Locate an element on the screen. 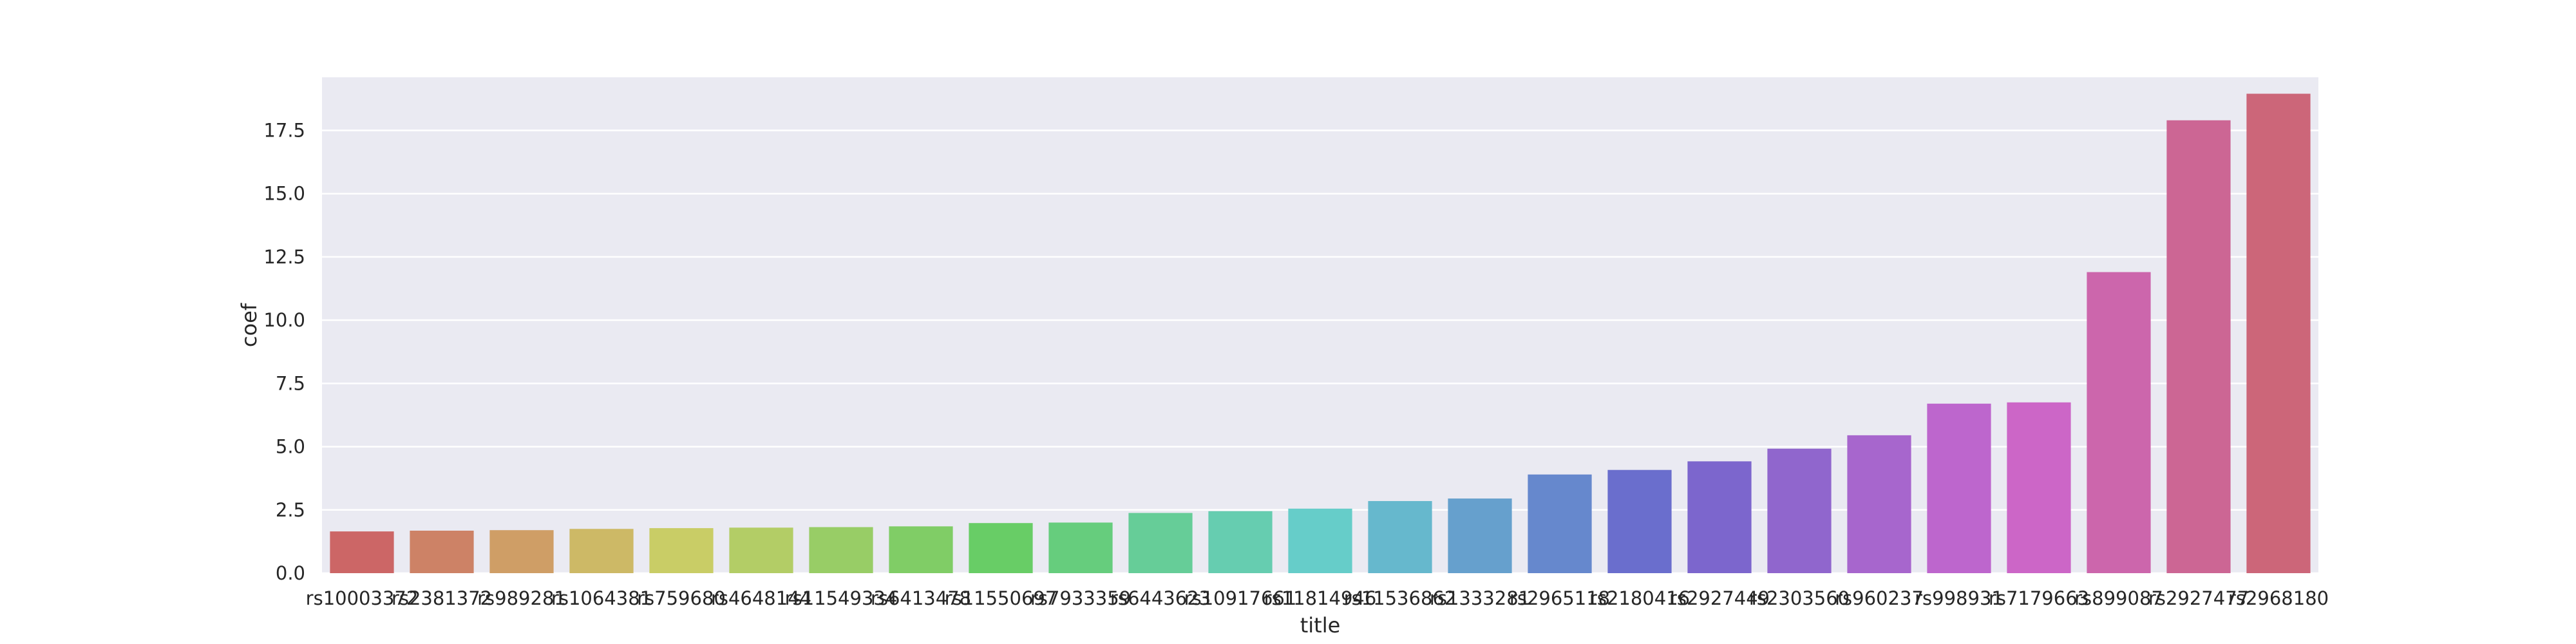 Image resolution: width=2576 pixels, height=644 pixels. x-tick-label: rs899087 is located at coordinates (2118, 598).